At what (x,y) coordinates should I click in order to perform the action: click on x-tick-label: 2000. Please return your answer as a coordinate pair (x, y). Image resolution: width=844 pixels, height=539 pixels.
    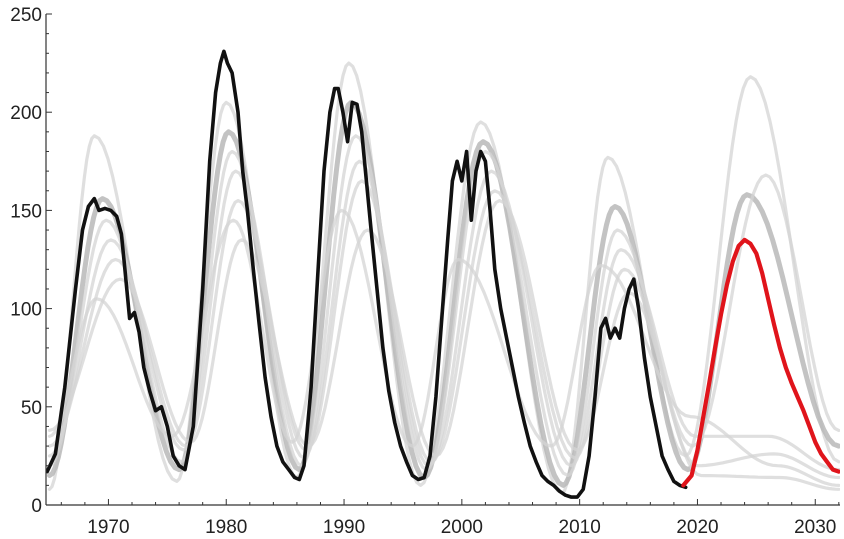
    Looking at the image, I should click on (462, 527).